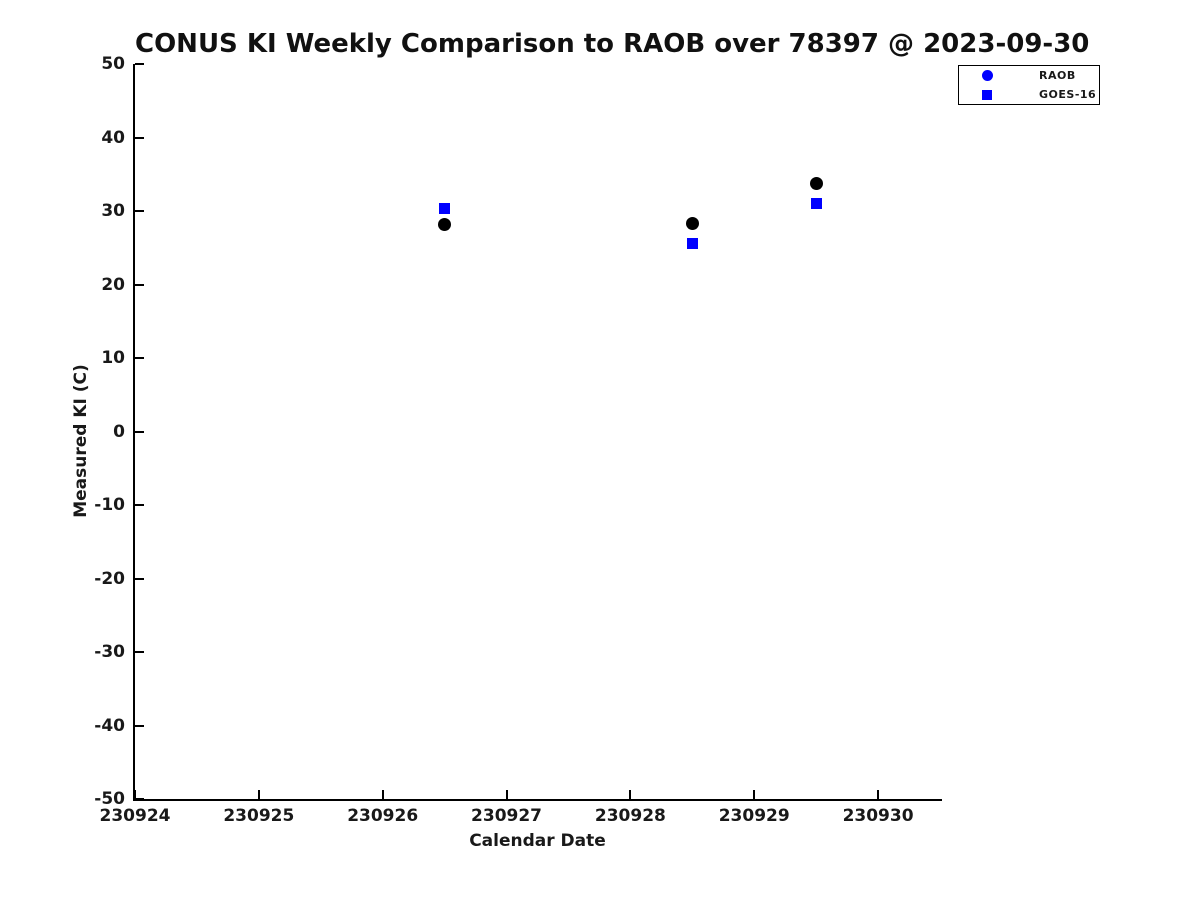 This screenshot has width=1200, height=900. I want to click on y-tick-label: -50, so click(109, 799).